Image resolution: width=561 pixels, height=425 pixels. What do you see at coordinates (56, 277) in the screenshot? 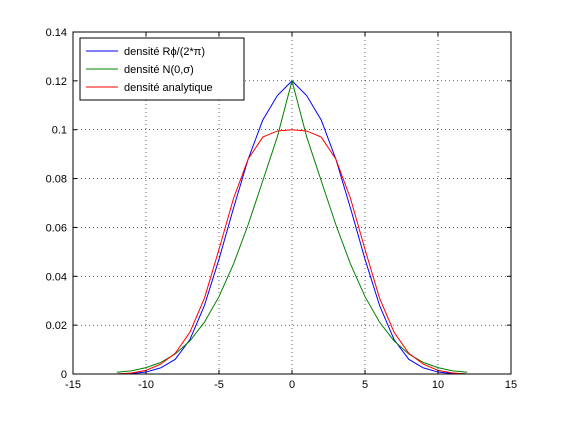
I see `y-tick-label: 0.04` at bounding box center [56, 277].